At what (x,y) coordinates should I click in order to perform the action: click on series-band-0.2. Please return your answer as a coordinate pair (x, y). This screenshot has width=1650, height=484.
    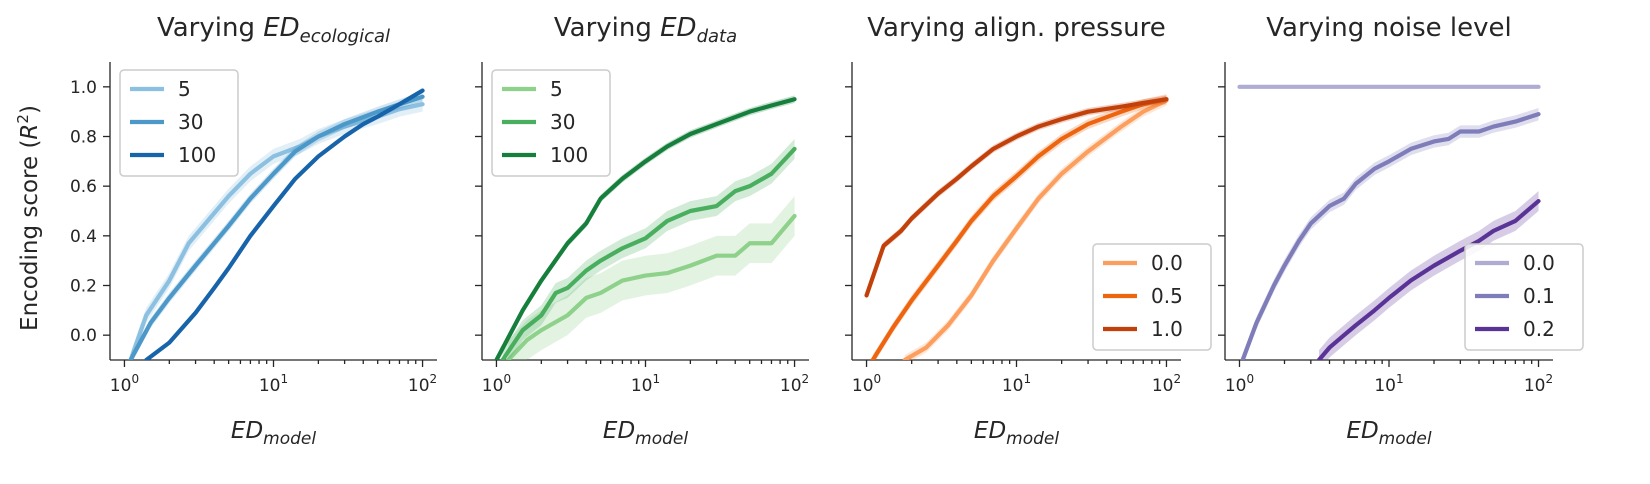
    Looking at the image, I should click on (1428, 275).